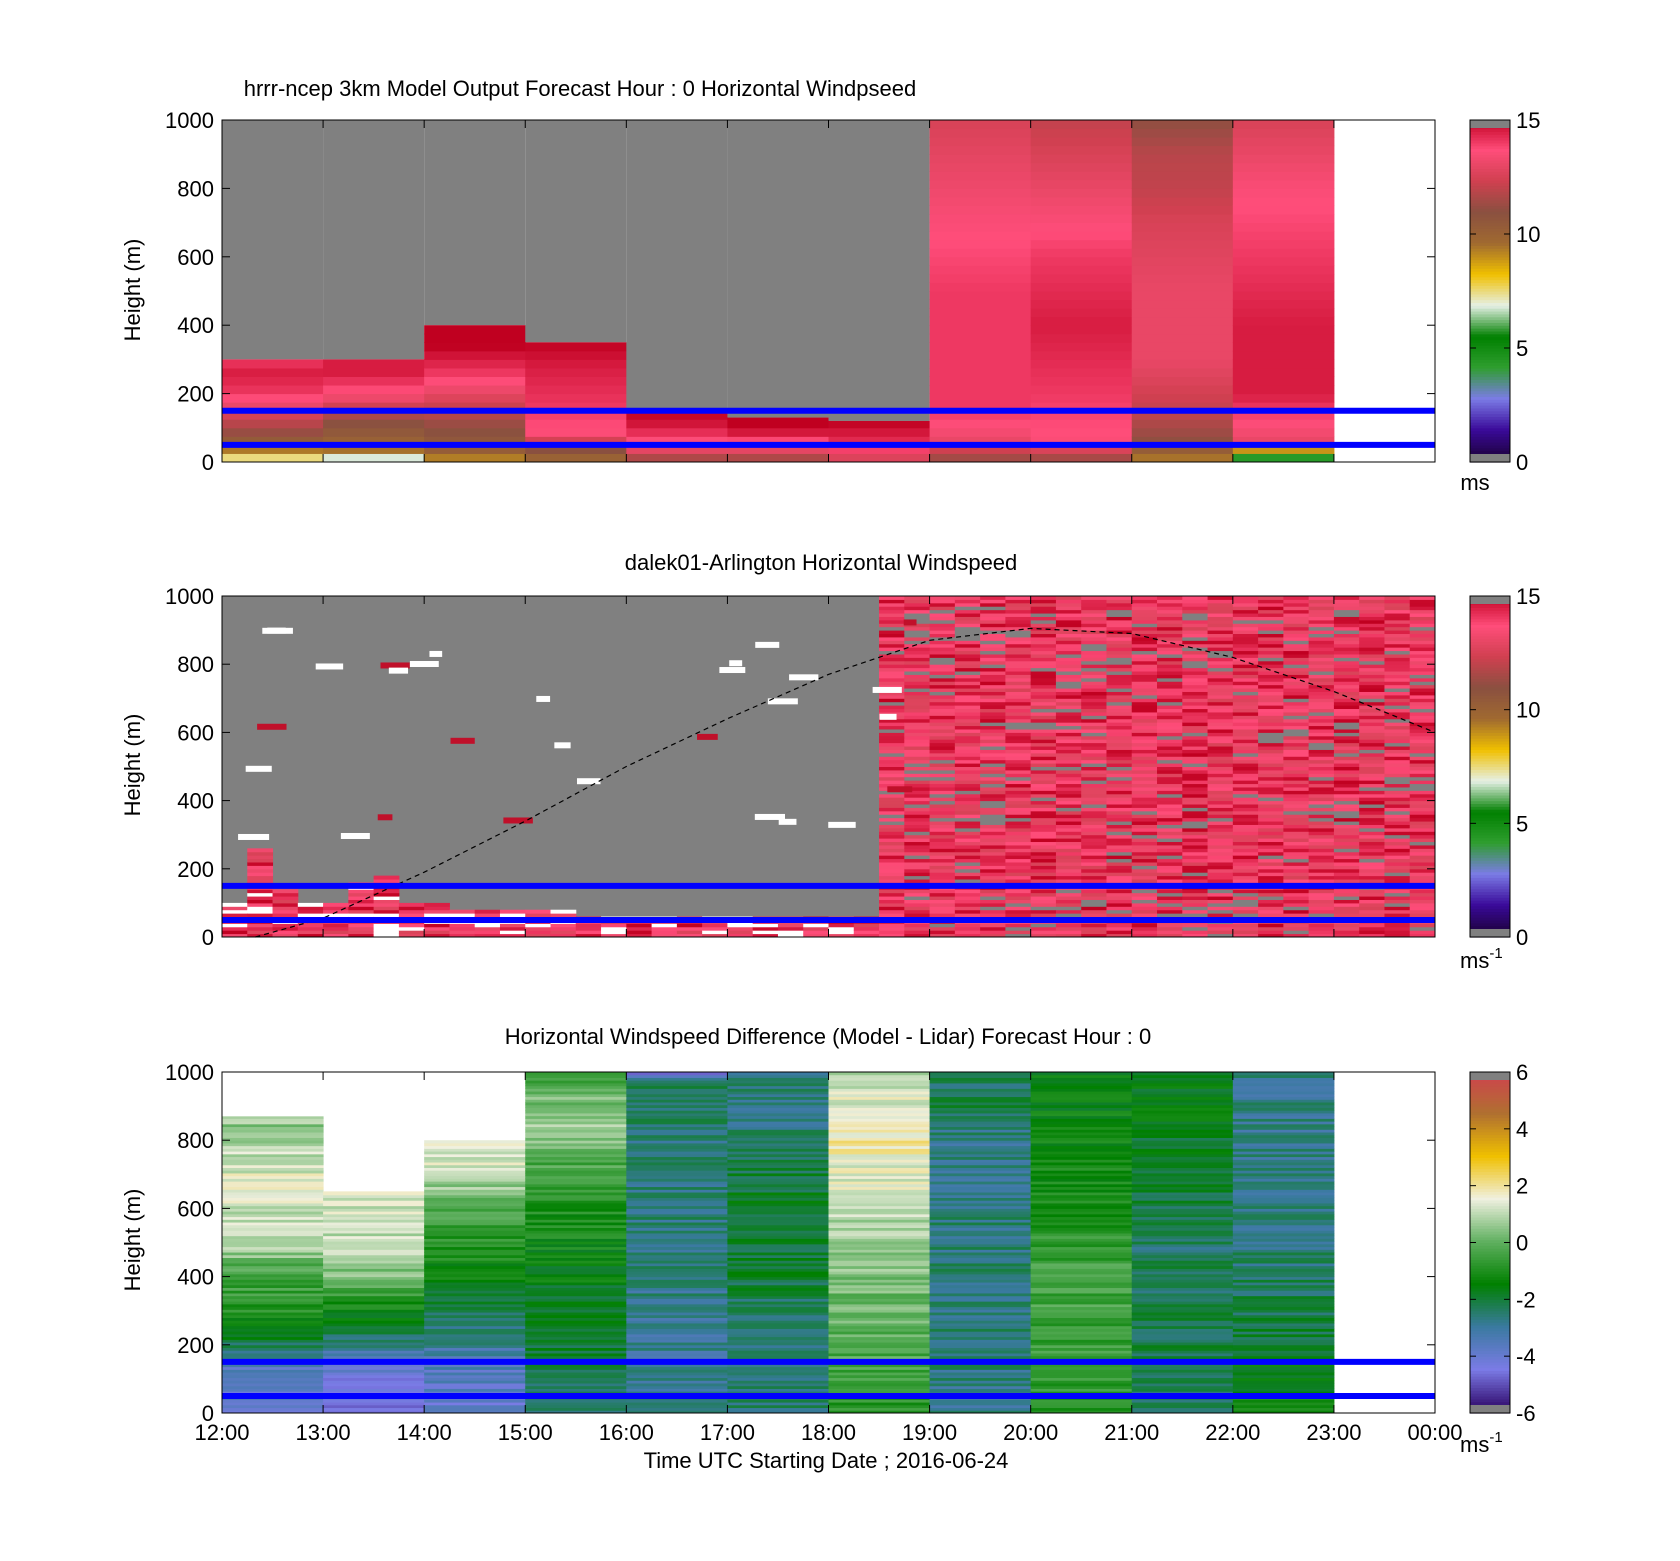 This screenshot has height=1561, width=1680. I want to click on heatmap-column, so click(677, 1243).